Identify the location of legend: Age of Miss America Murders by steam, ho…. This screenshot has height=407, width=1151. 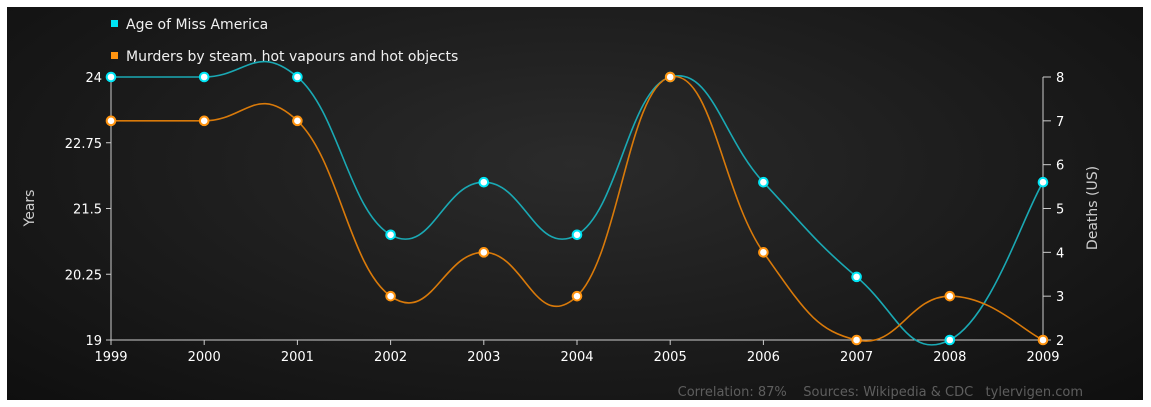
(284, 41).